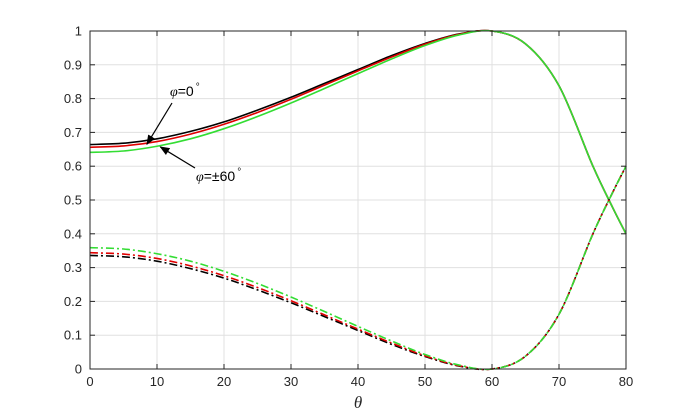  What do you see at coordinates (157, 381) in the screenshot?
I see `x-tick-label-1: 10` at bounding box center [157, 381].